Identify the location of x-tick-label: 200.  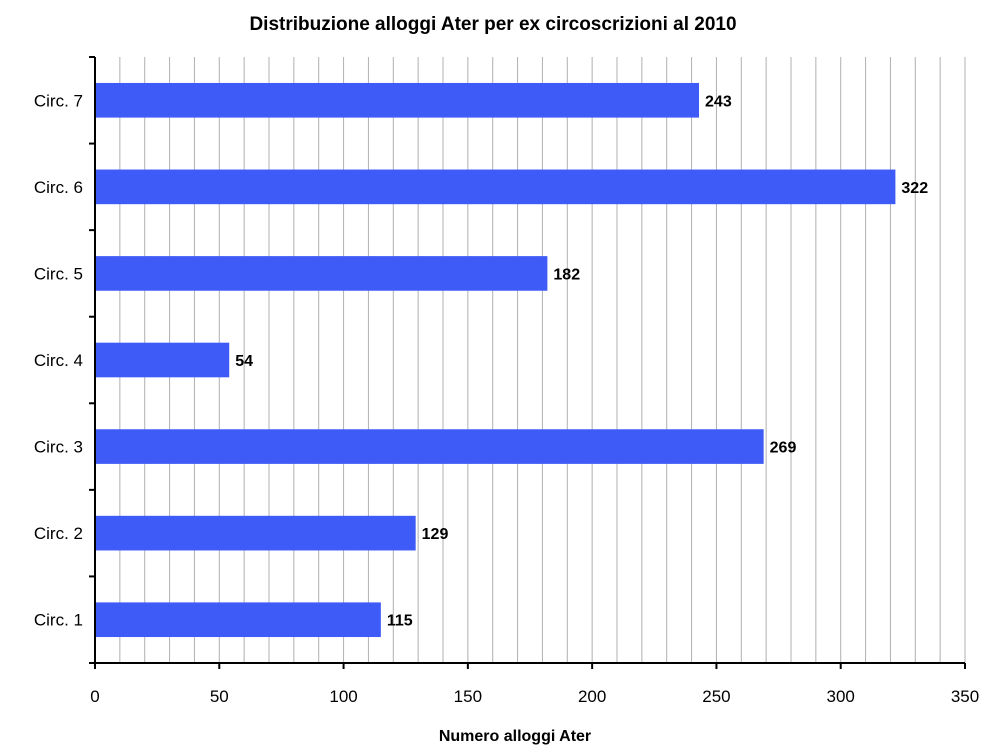
(592, 696).